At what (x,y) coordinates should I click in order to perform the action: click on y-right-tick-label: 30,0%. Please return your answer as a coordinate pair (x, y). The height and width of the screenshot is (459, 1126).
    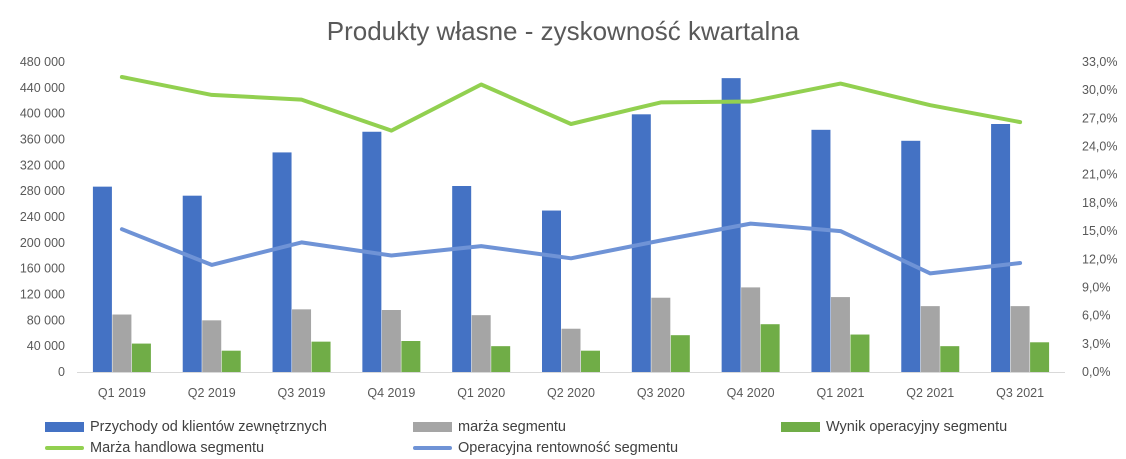
    Looking at the image, I should click on (1099, 90).